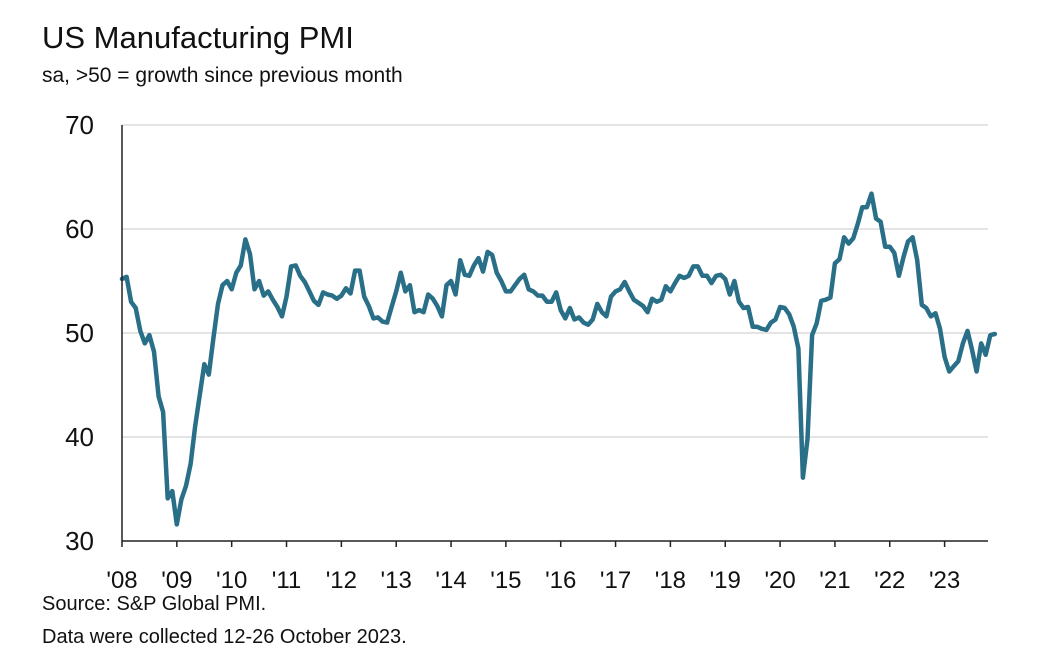  I want to click on y-tick-label-40: 40, so click(79, 437).